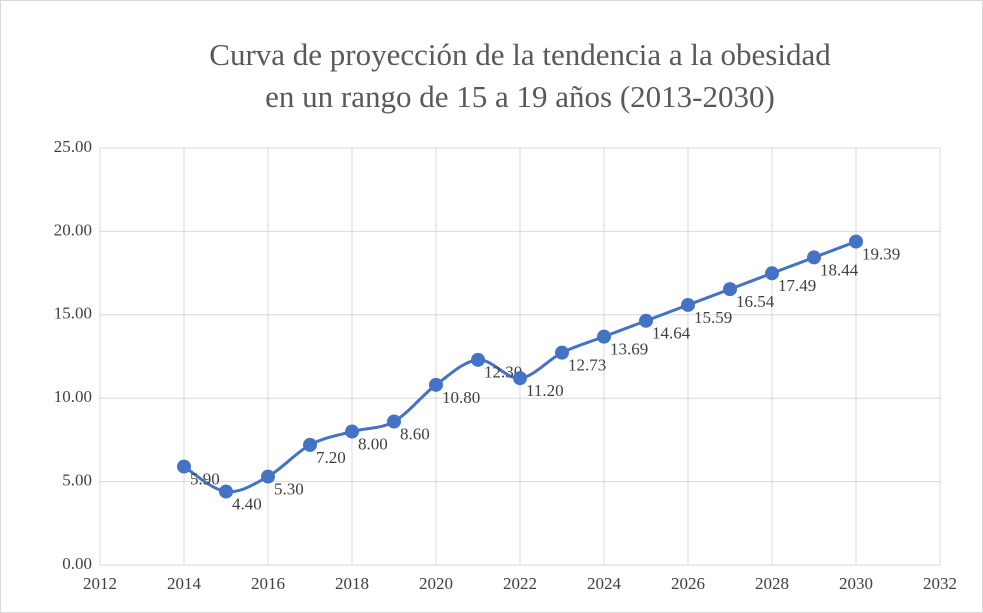 This screenshot has height=613, width=983. I want to click on data-label: 17.49, so click(797, 285).